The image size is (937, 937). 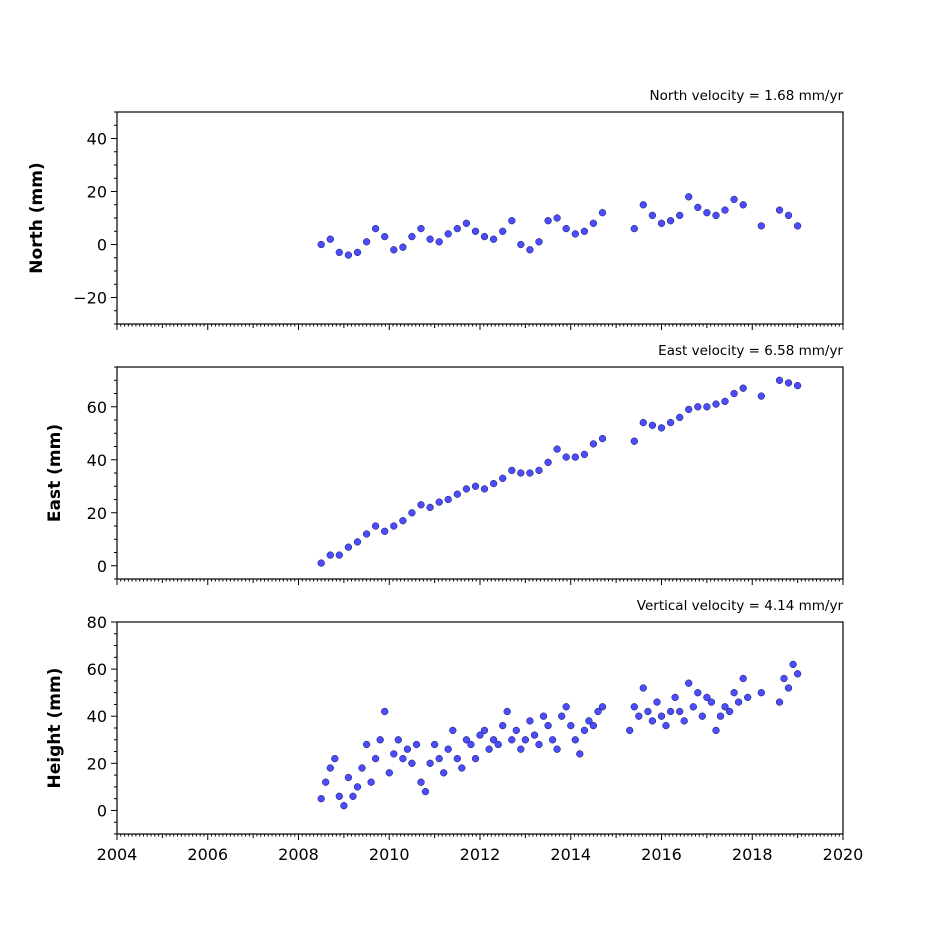 I want to click on north-y-tick-label: 0, so click(x=102, y=245).